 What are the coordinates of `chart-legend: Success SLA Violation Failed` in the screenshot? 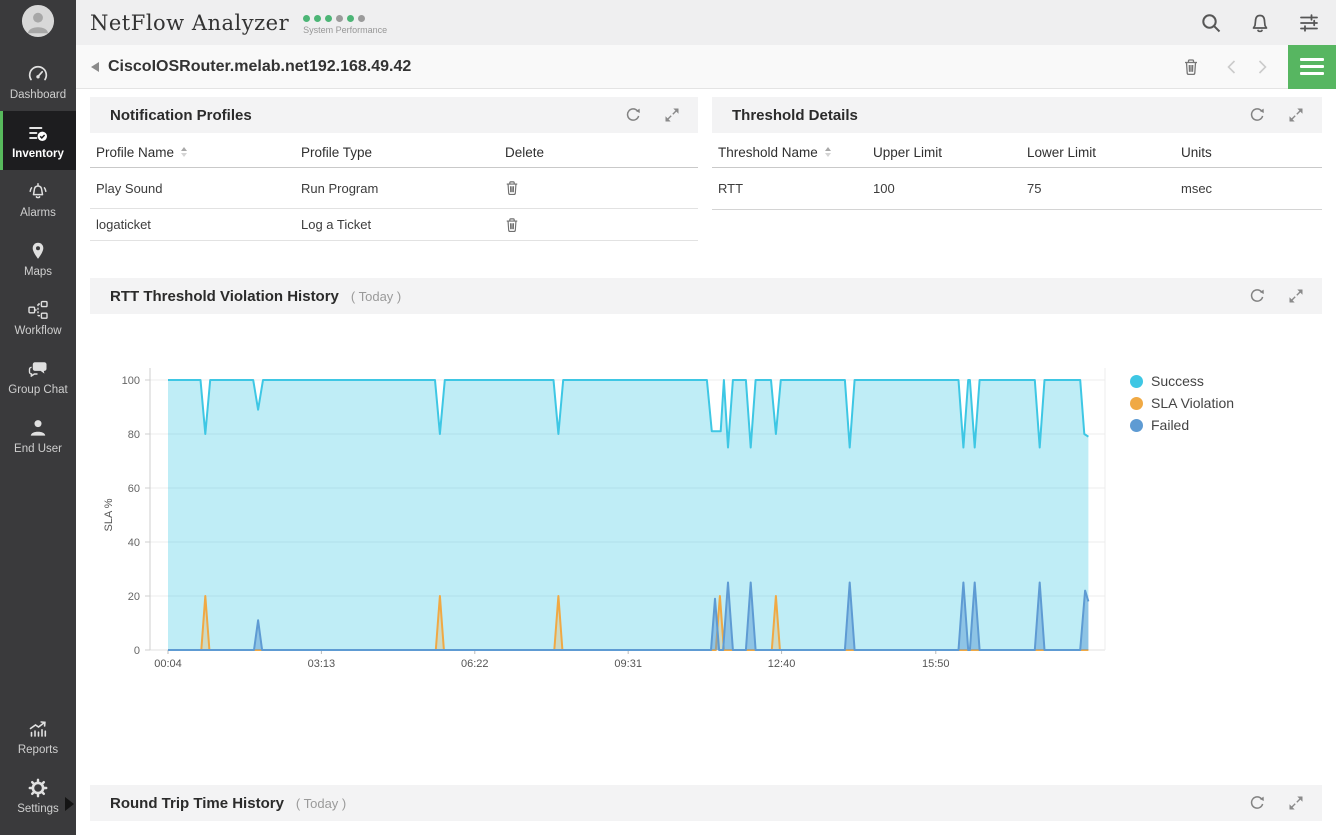 It's located at (1182, 403).